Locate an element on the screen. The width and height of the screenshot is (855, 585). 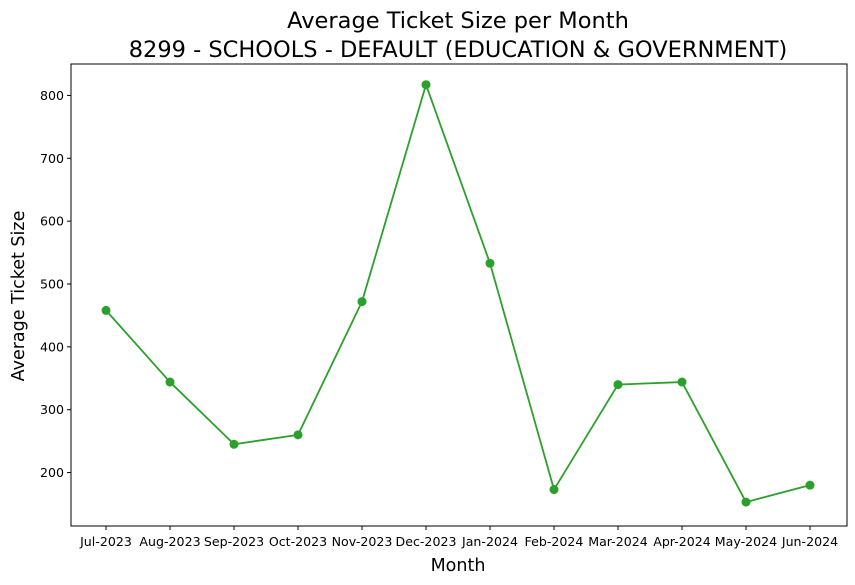
y-tick-label: 200 is located at coordinates (52, 472).